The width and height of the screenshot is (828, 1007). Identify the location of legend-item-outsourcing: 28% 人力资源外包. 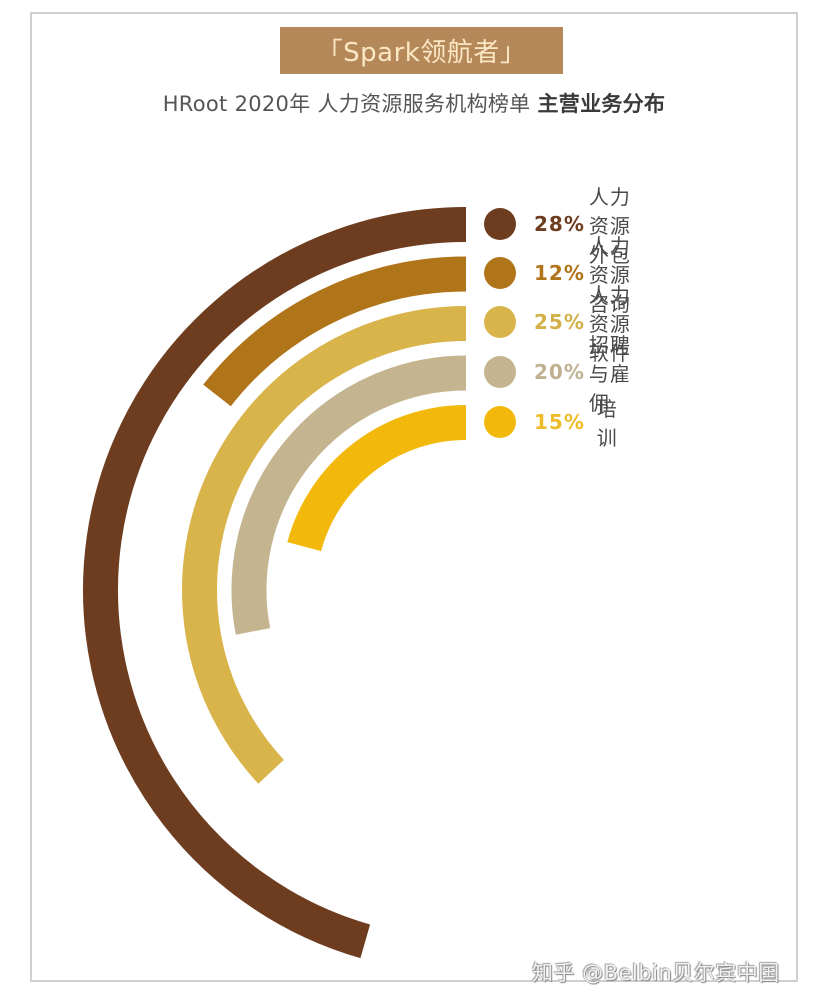
(557, 226).